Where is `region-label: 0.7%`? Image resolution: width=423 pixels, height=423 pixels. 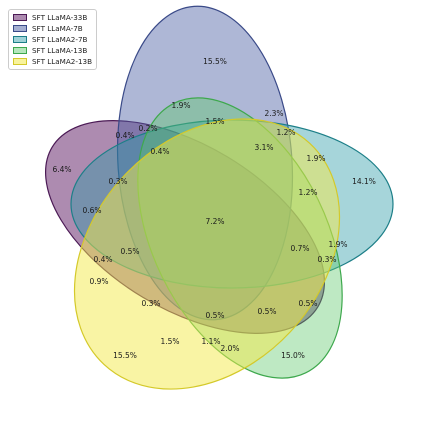 region-label: 0.7% is located at coordinates (299, 248).